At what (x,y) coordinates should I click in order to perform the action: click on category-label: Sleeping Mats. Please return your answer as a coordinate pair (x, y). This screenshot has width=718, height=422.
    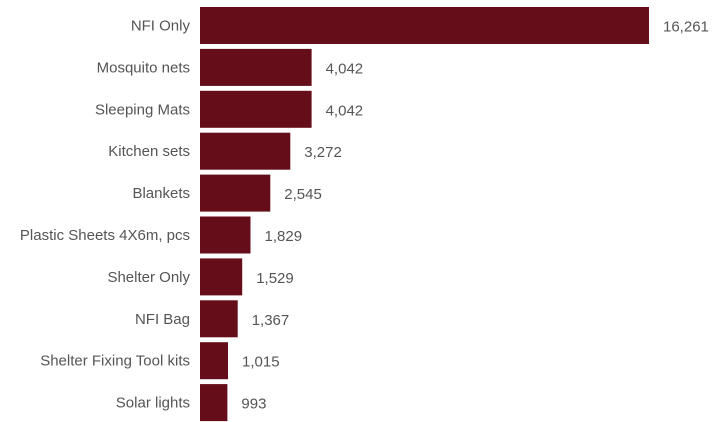
    Looking at the image, I should click on (142, 109).